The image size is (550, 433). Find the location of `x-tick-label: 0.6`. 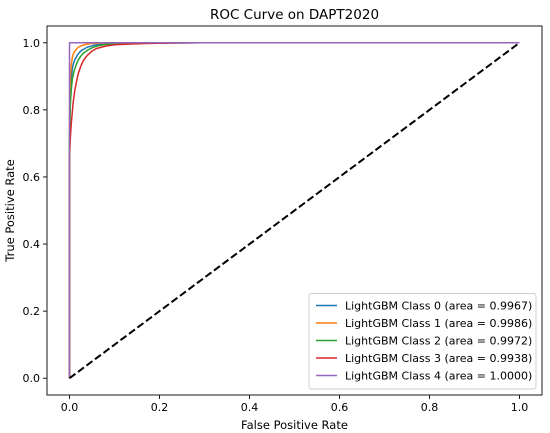

x-tick-label: 0.6 is located at coordinates (340, 407).